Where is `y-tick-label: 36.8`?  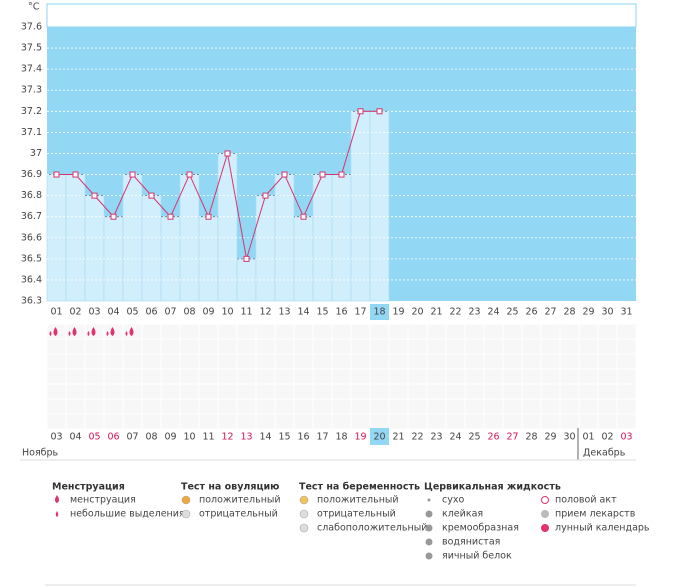
y-tick-label: 36.8 is located at coordinates (31, 195).